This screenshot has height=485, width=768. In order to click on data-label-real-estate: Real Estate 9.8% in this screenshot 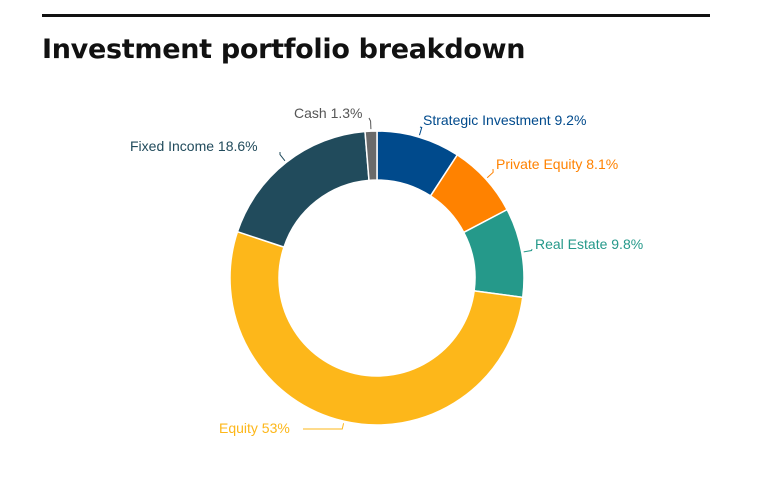, I will do `click(589, 244)`.